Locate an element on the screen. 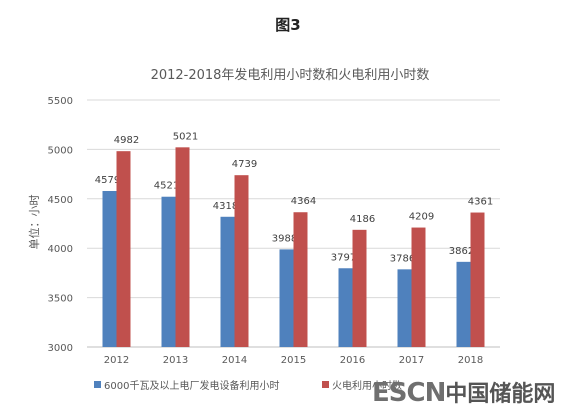 The height and width of the screenshot is (411, 576). data-label: 3862 is located at coordinates (461, 251).